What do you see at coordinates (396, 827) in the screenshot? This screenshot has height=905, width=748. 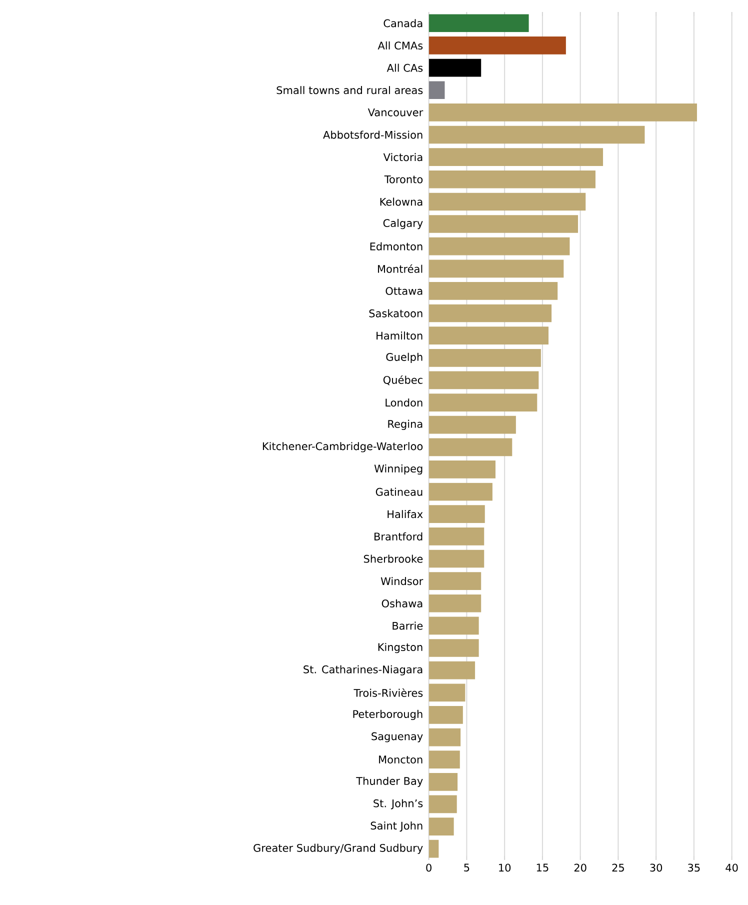 I see `y-tick-label: Saint John` at bounding box center [396, 827].